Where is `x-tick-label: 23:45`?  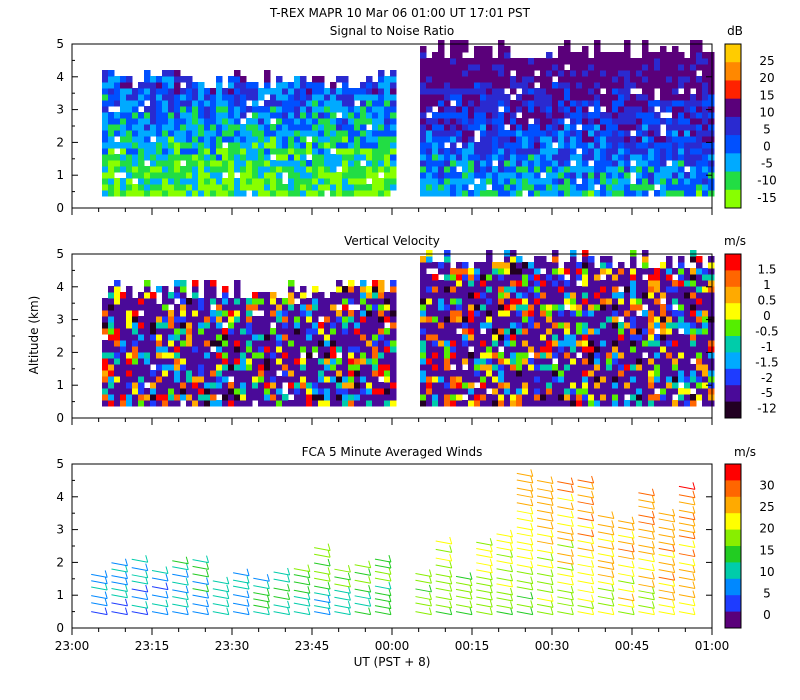 x-tick-label: 23:45 is located at coordinates (312, 646).